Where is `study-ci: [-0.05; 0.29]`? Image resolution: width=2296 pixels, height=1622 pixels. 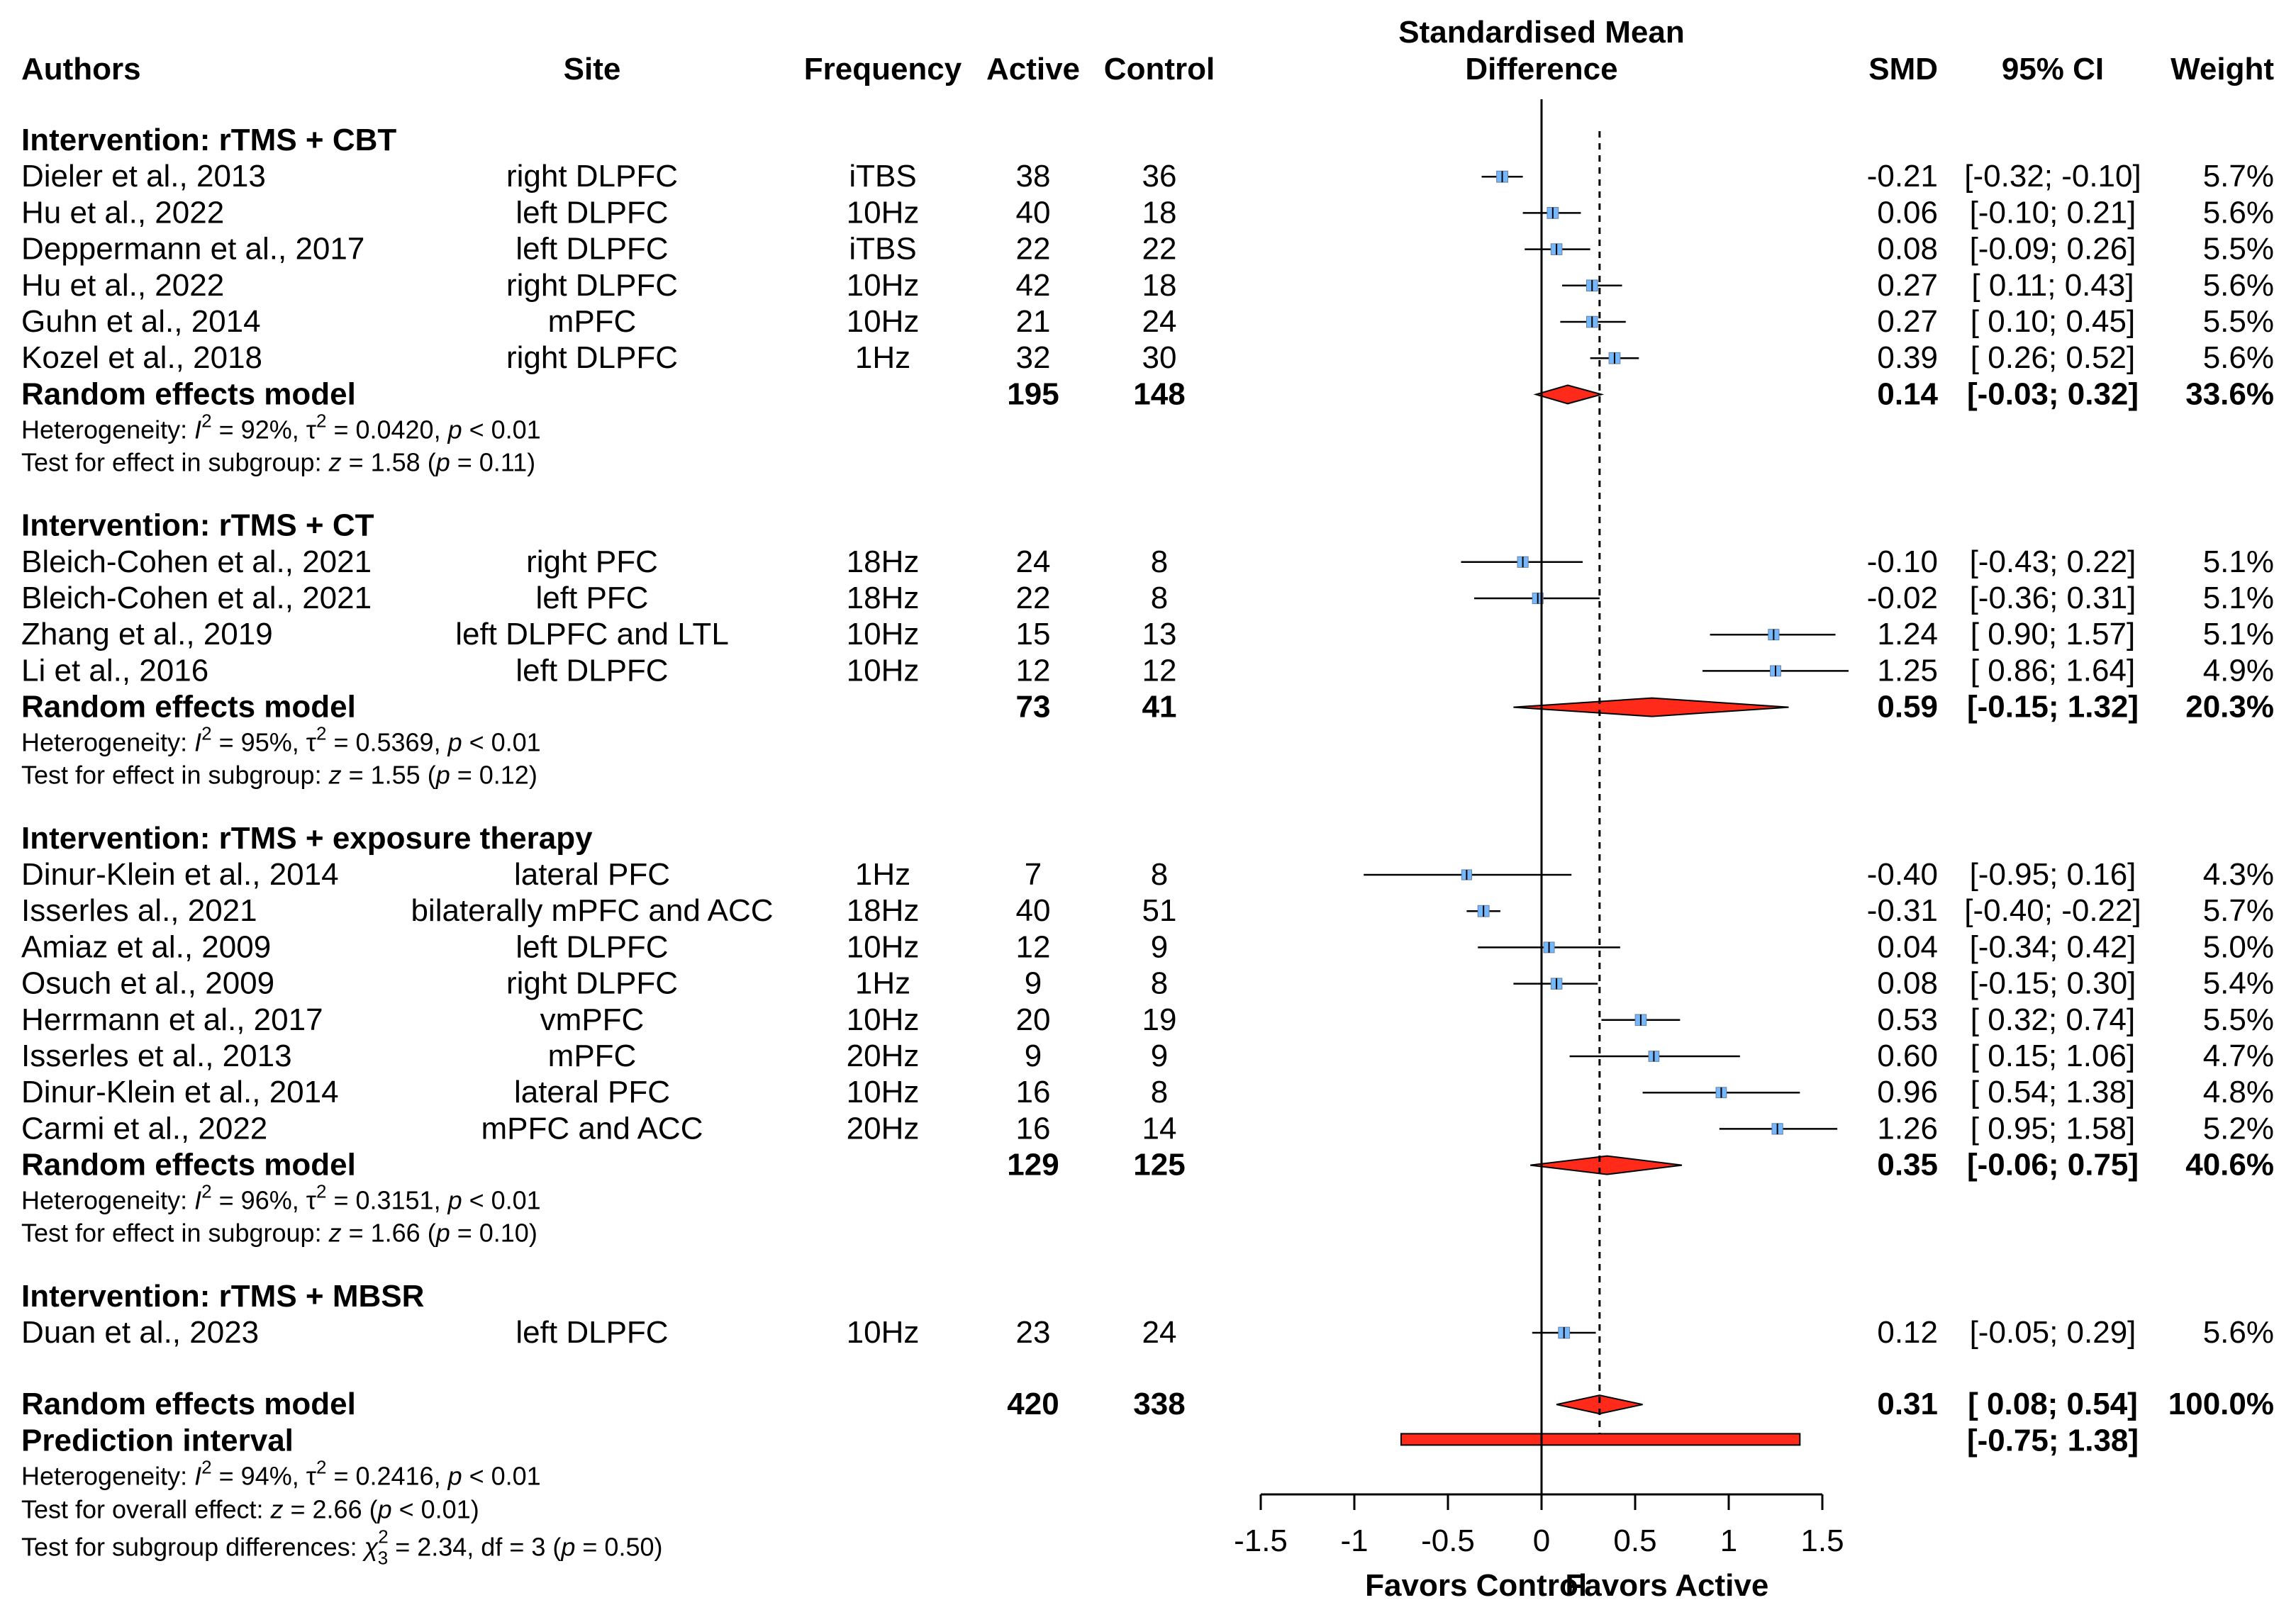 study-ci: [-0.05; 0.29] is located at coordinates (2053, 1332).